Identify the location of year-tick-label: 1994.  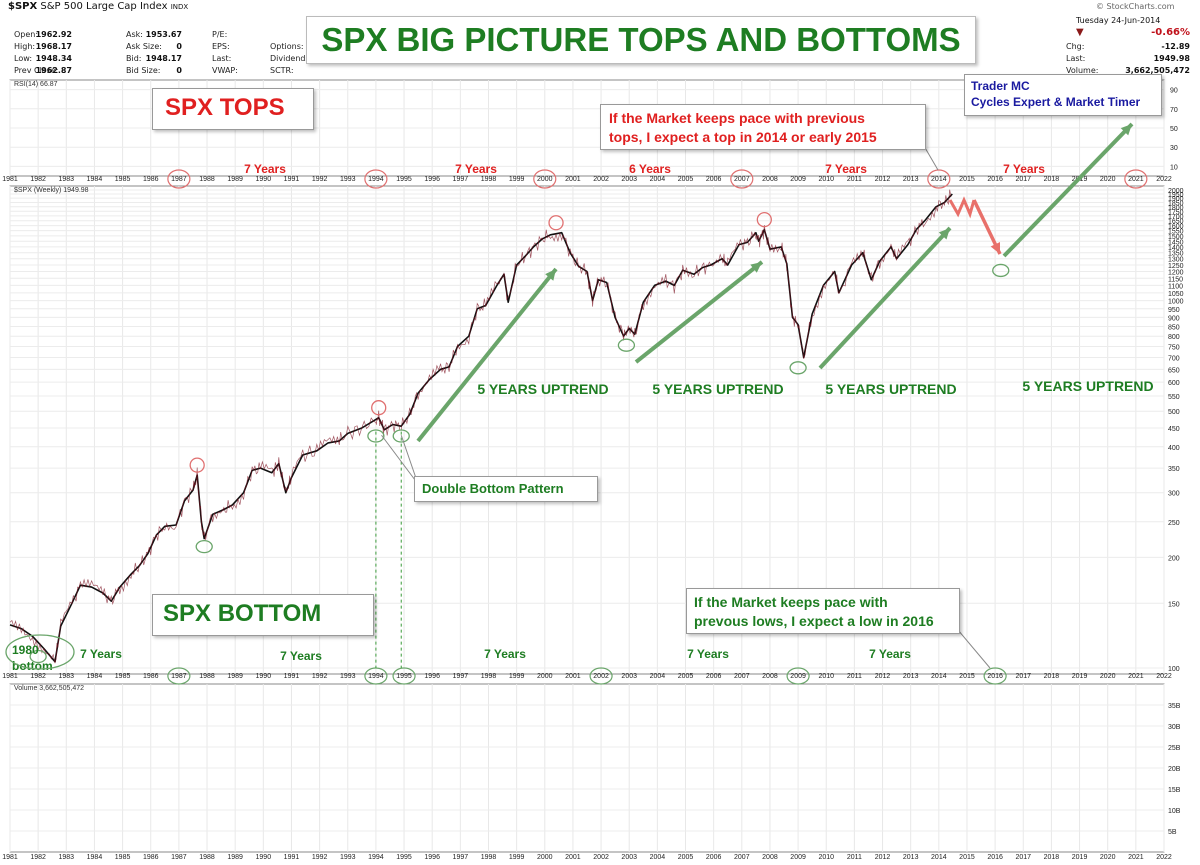
(376, 179).